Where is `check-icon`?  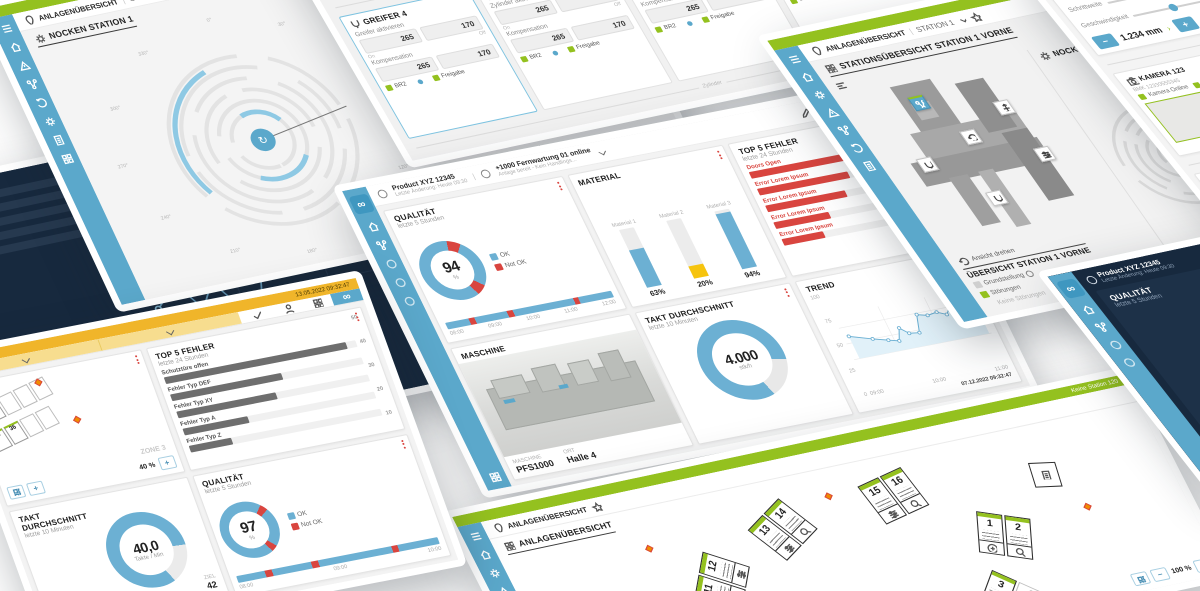
check-icon is located at coordinates (258, 315).